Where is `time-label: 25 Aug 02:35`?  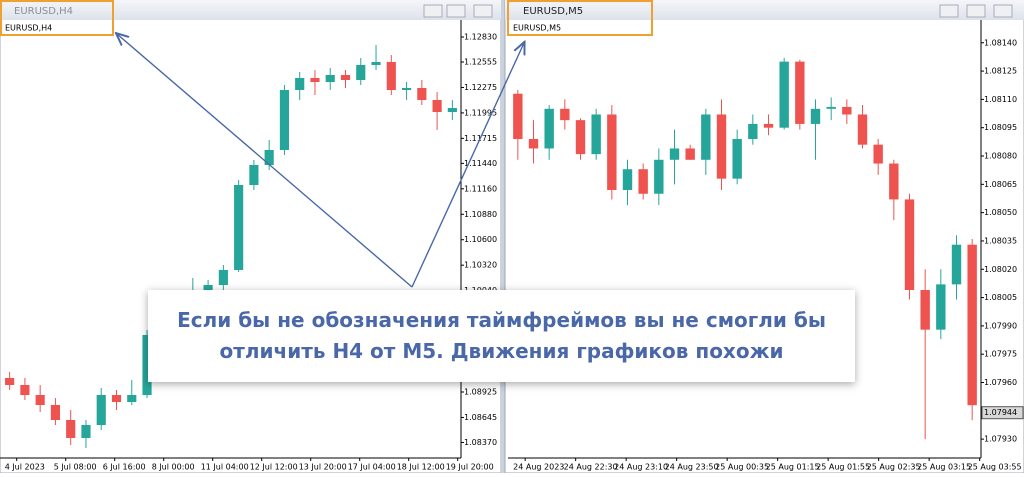 time-label: 25 Aug 02:35 is located at coordinates (894, 467).